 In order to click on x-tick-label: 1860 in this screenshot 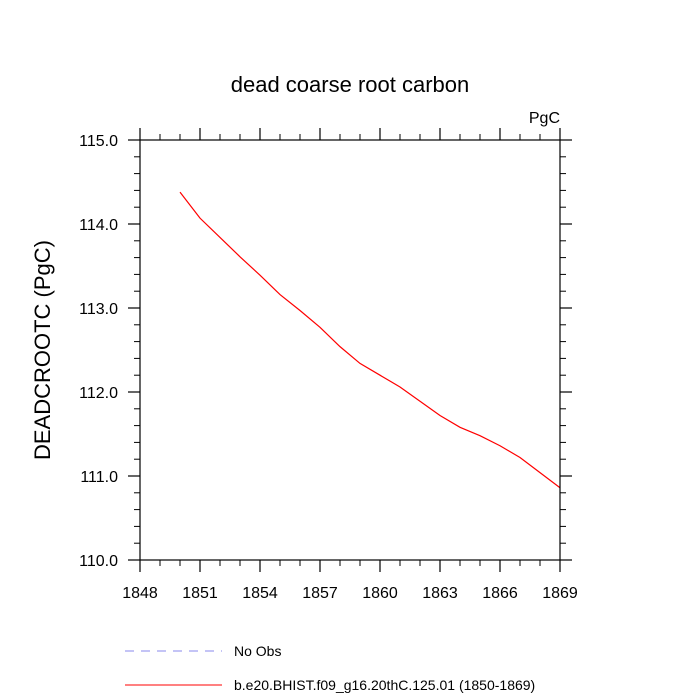, I will do `click(380, 593)`.